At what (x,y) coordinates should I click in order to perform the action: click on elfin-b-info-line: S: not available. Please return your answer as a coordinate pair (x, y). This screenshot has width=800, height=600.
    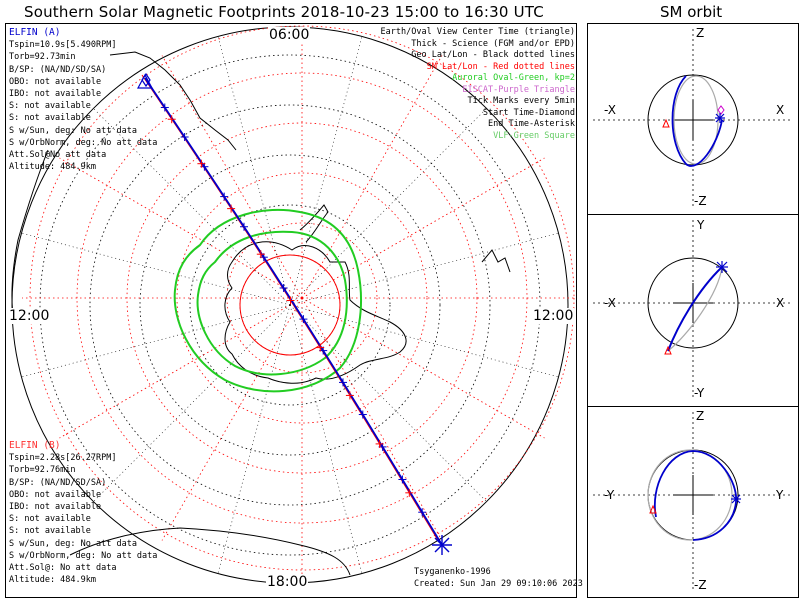
    Looking at the image, I should click on (50, 519).